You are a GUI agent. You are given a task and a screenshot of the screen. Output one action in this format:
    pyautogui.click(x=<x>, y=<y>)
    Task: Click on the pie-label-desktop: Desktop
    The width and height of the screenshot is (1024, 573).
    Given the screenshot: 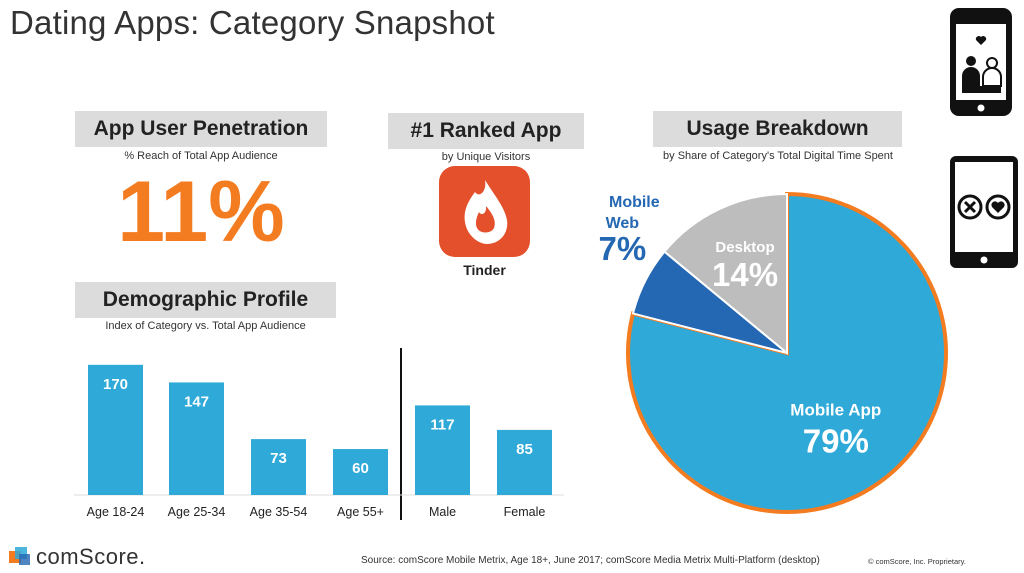 What is the action you would take?
    pyautogui.click(x=744, y=247)
    